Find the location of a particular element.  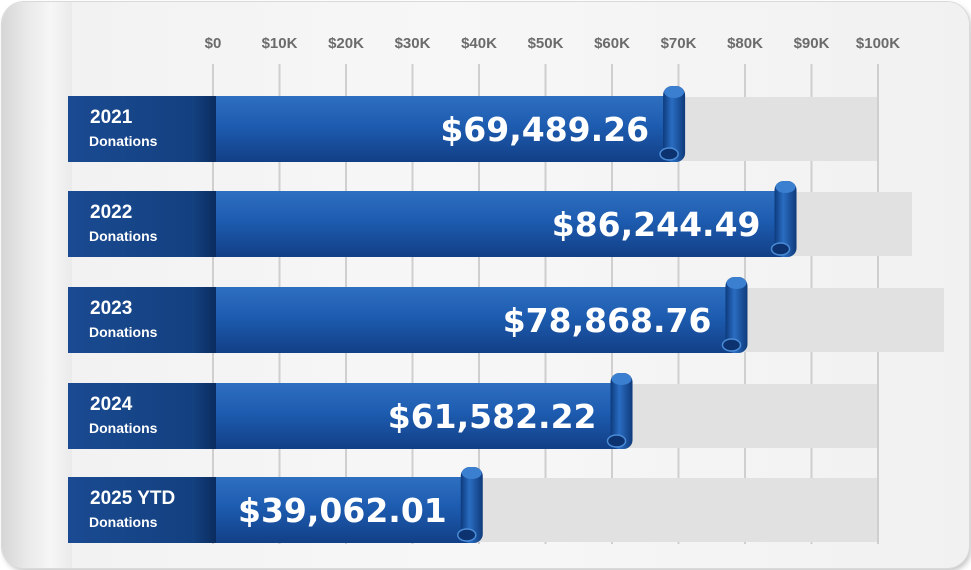

data-value-label: $78,868.76 is located at coordinates (607, 320).